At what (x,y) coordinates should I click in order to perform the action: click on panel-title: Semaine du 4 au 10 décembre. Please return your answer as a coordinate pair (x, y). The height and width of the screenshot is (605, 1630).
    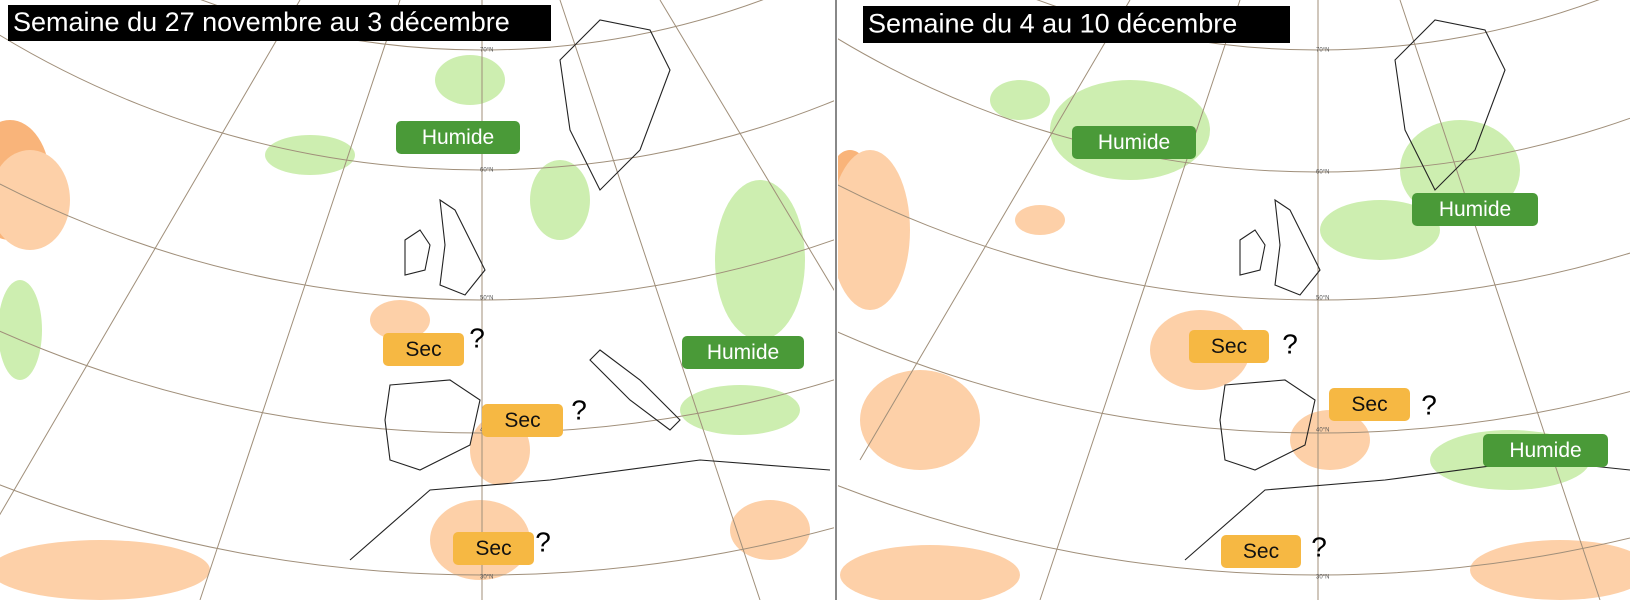
    Looking at the image, I should click on (1052, 24).